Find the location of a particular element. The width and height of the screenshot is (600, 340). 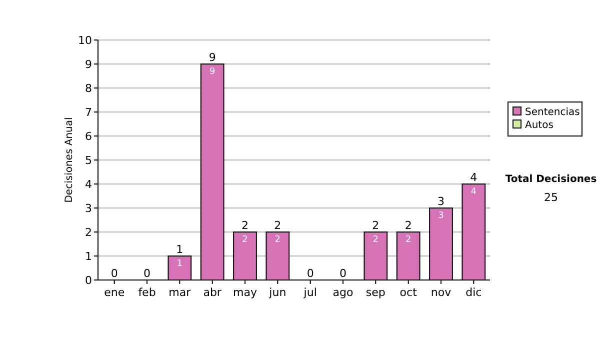

x-tick-label: mar is located at coordinates (180, 292).